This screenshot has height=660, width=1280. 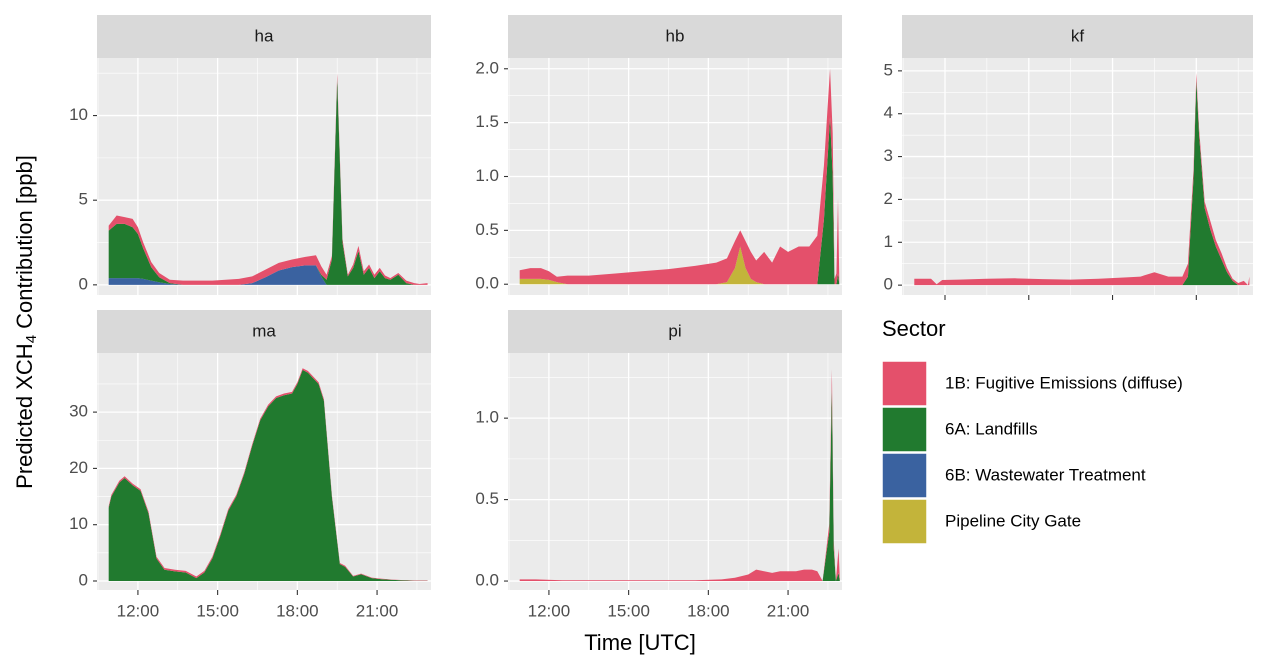 I want to click on y-tick-label: 4, so click(x=888, y=112).